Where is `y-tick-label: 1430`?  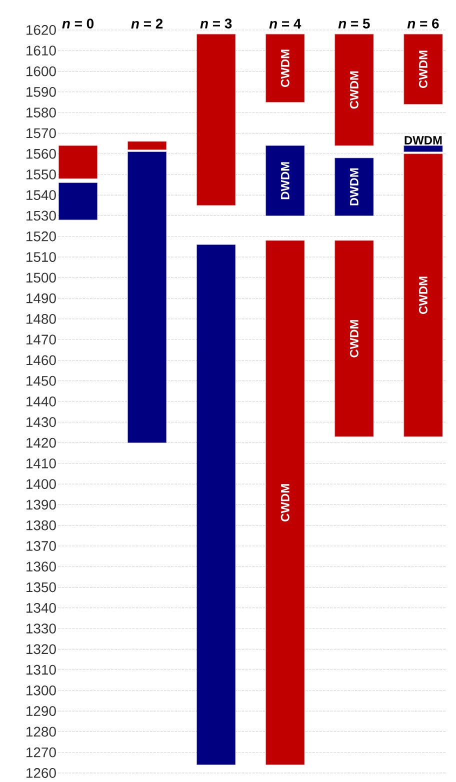 y-tick-label: 1430 is located at coordinates (41, 422).